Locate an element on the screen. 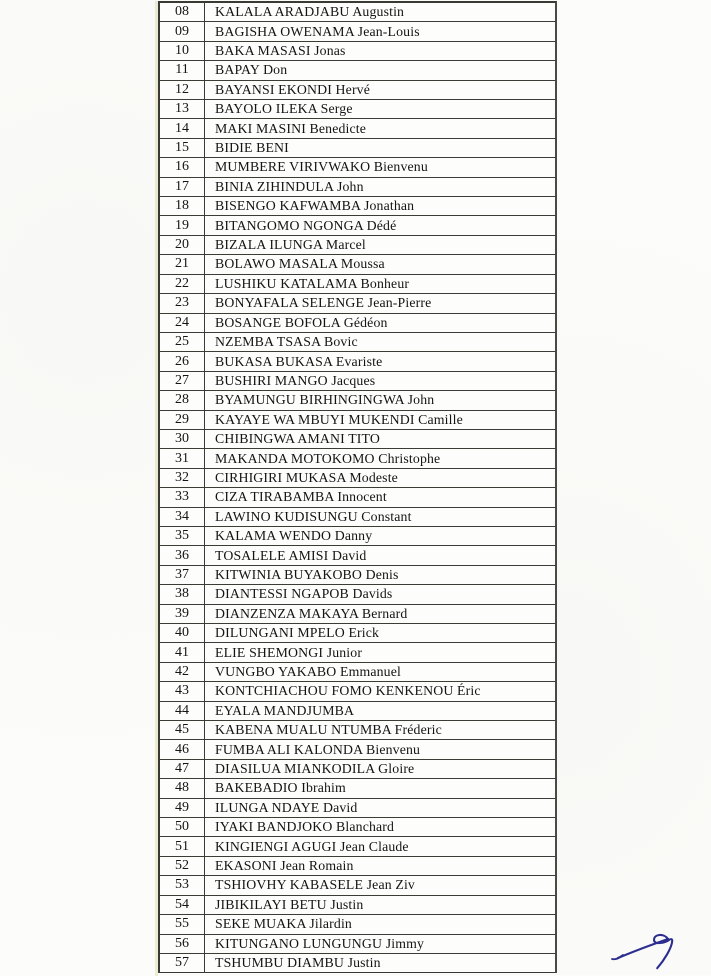 The height and width of the screenshot is (976, 711). row-number: 38 is located at coordinates (182, 594).